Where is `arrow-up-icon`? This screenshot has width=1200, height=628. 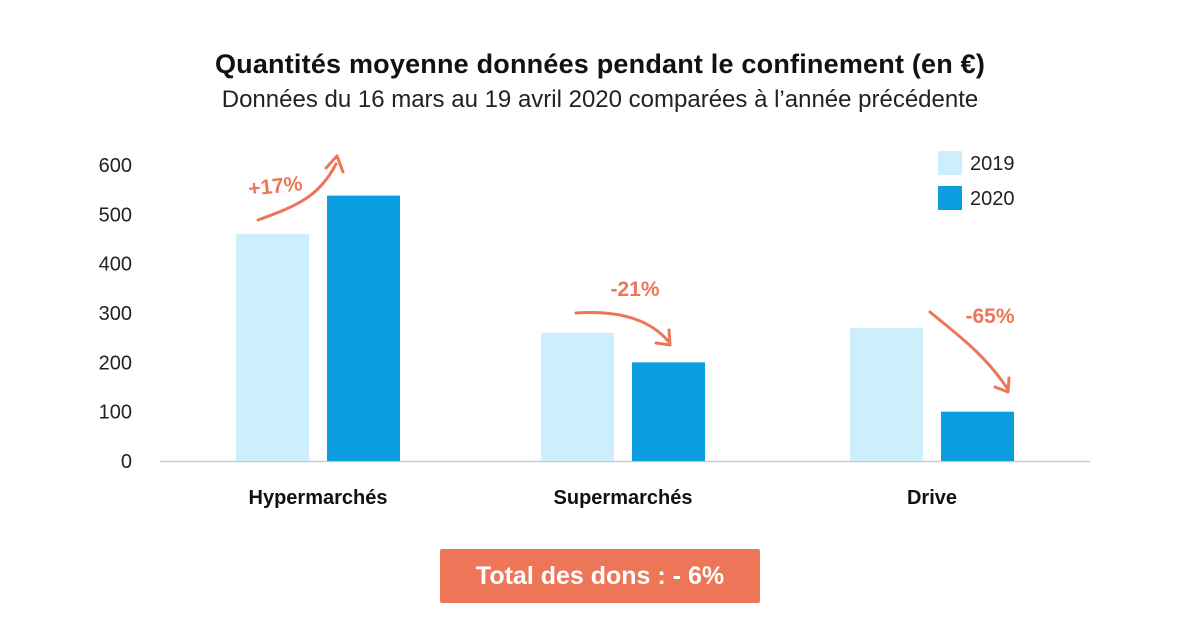
arrow-up-icon is located at coordinates (297, 192).